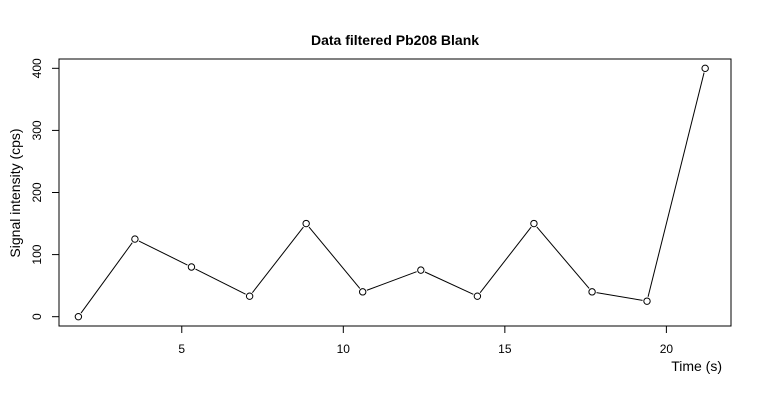 The image size is (760, 405). Describe the element at coordinates (344, 349) in the screenshot. I see `x-tick-label: 10` at that location.